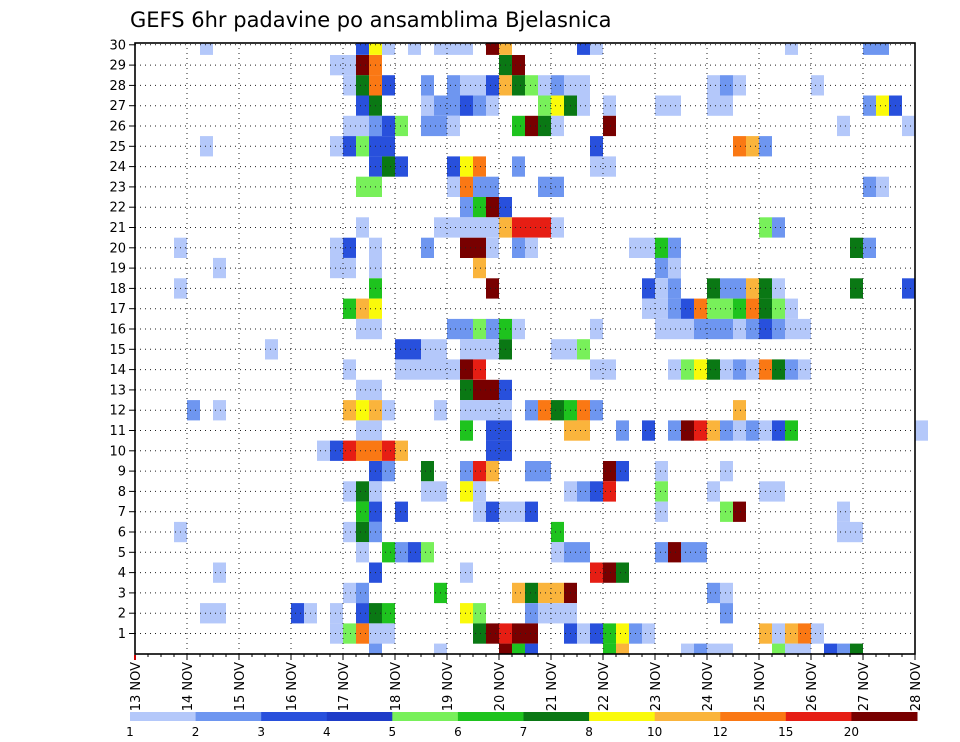 The image size is (960, 742). What do you see at coordinates (117, 45) in the screenshot?
I see `y-tick-label: 30` at bounding box center [117, 45].